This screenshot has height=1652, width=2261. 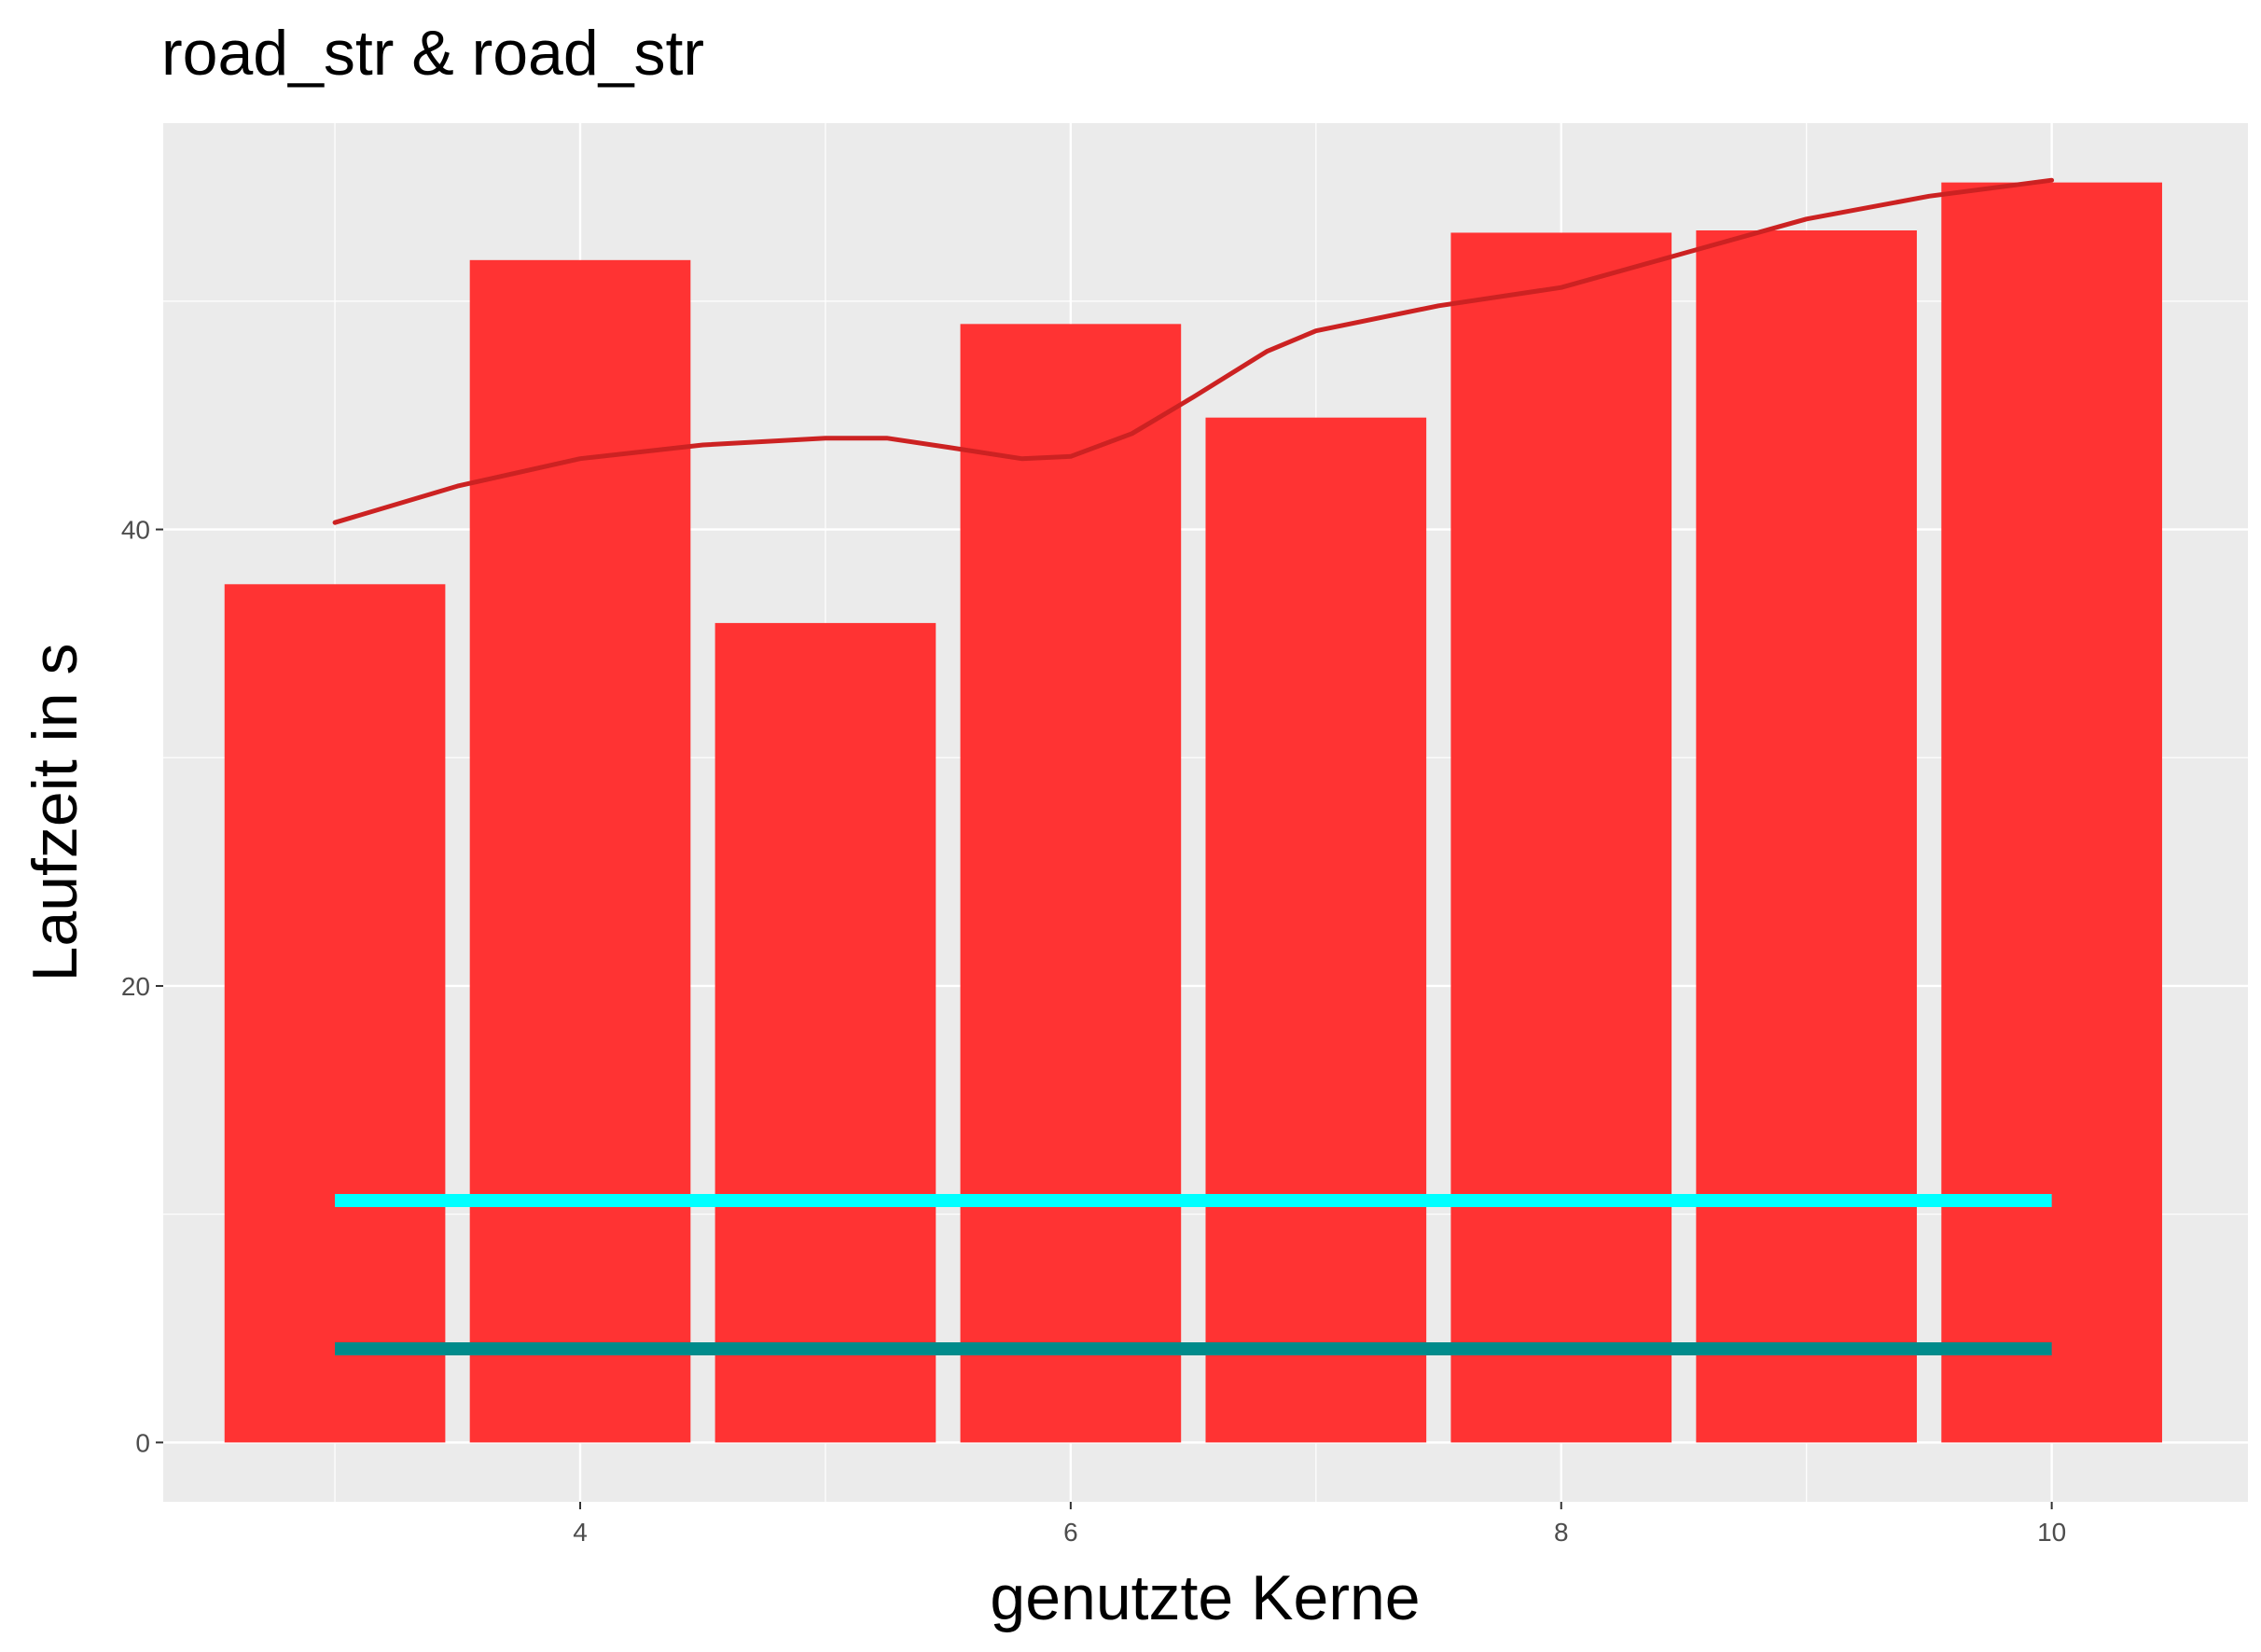 I want to click on x-tick-label: 6, so click(x=1071, y=1532).